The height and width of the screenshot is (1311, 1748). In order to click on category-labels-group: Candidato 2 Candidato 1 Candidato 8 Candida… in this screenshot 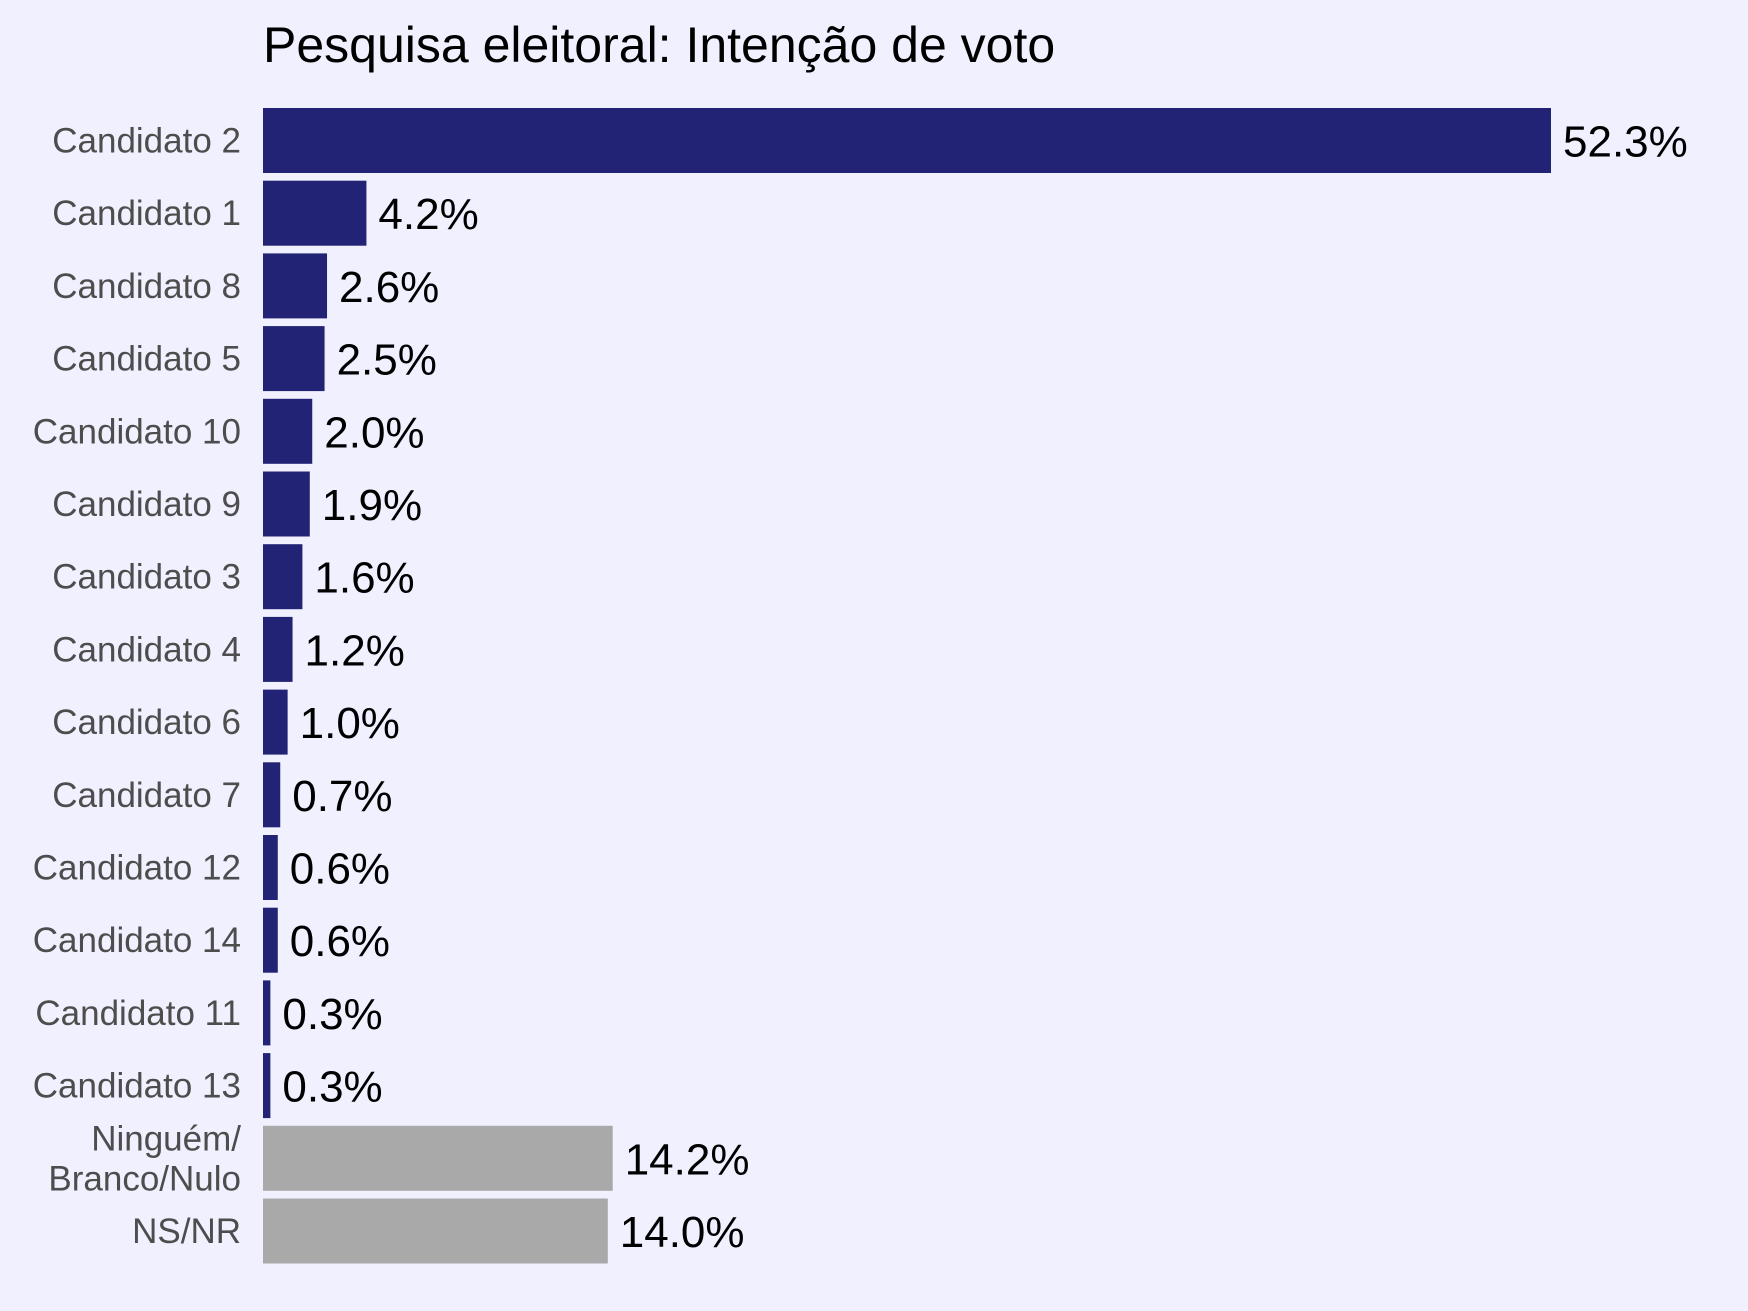, I will do `click(137, 687)`.